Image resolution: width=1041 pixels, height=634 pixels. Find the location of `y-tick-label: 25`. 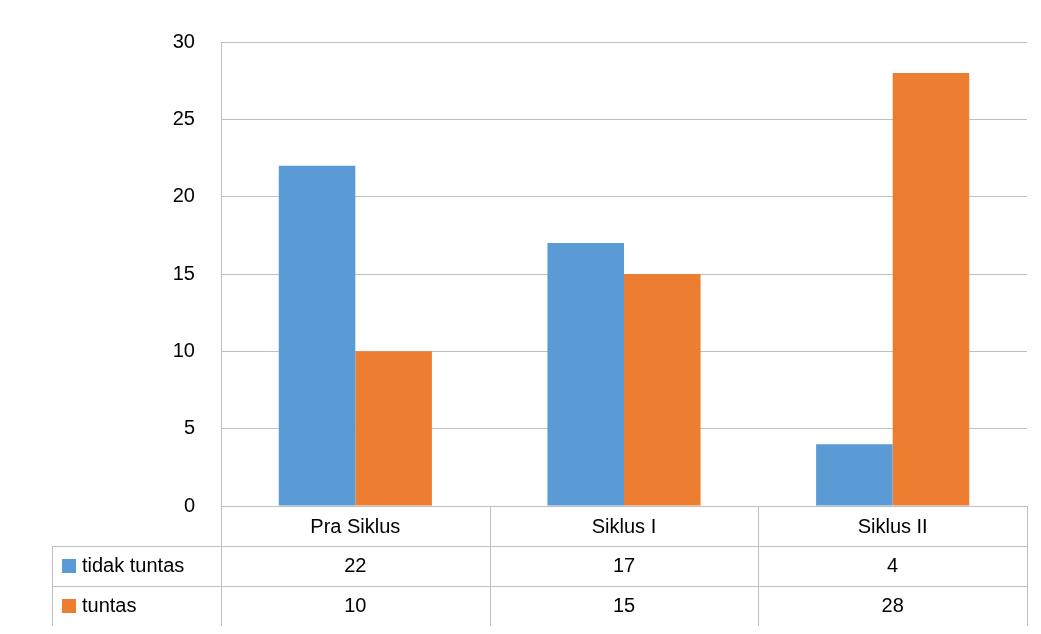

y-tick-label: 25 is located at coordinates (183, 117).